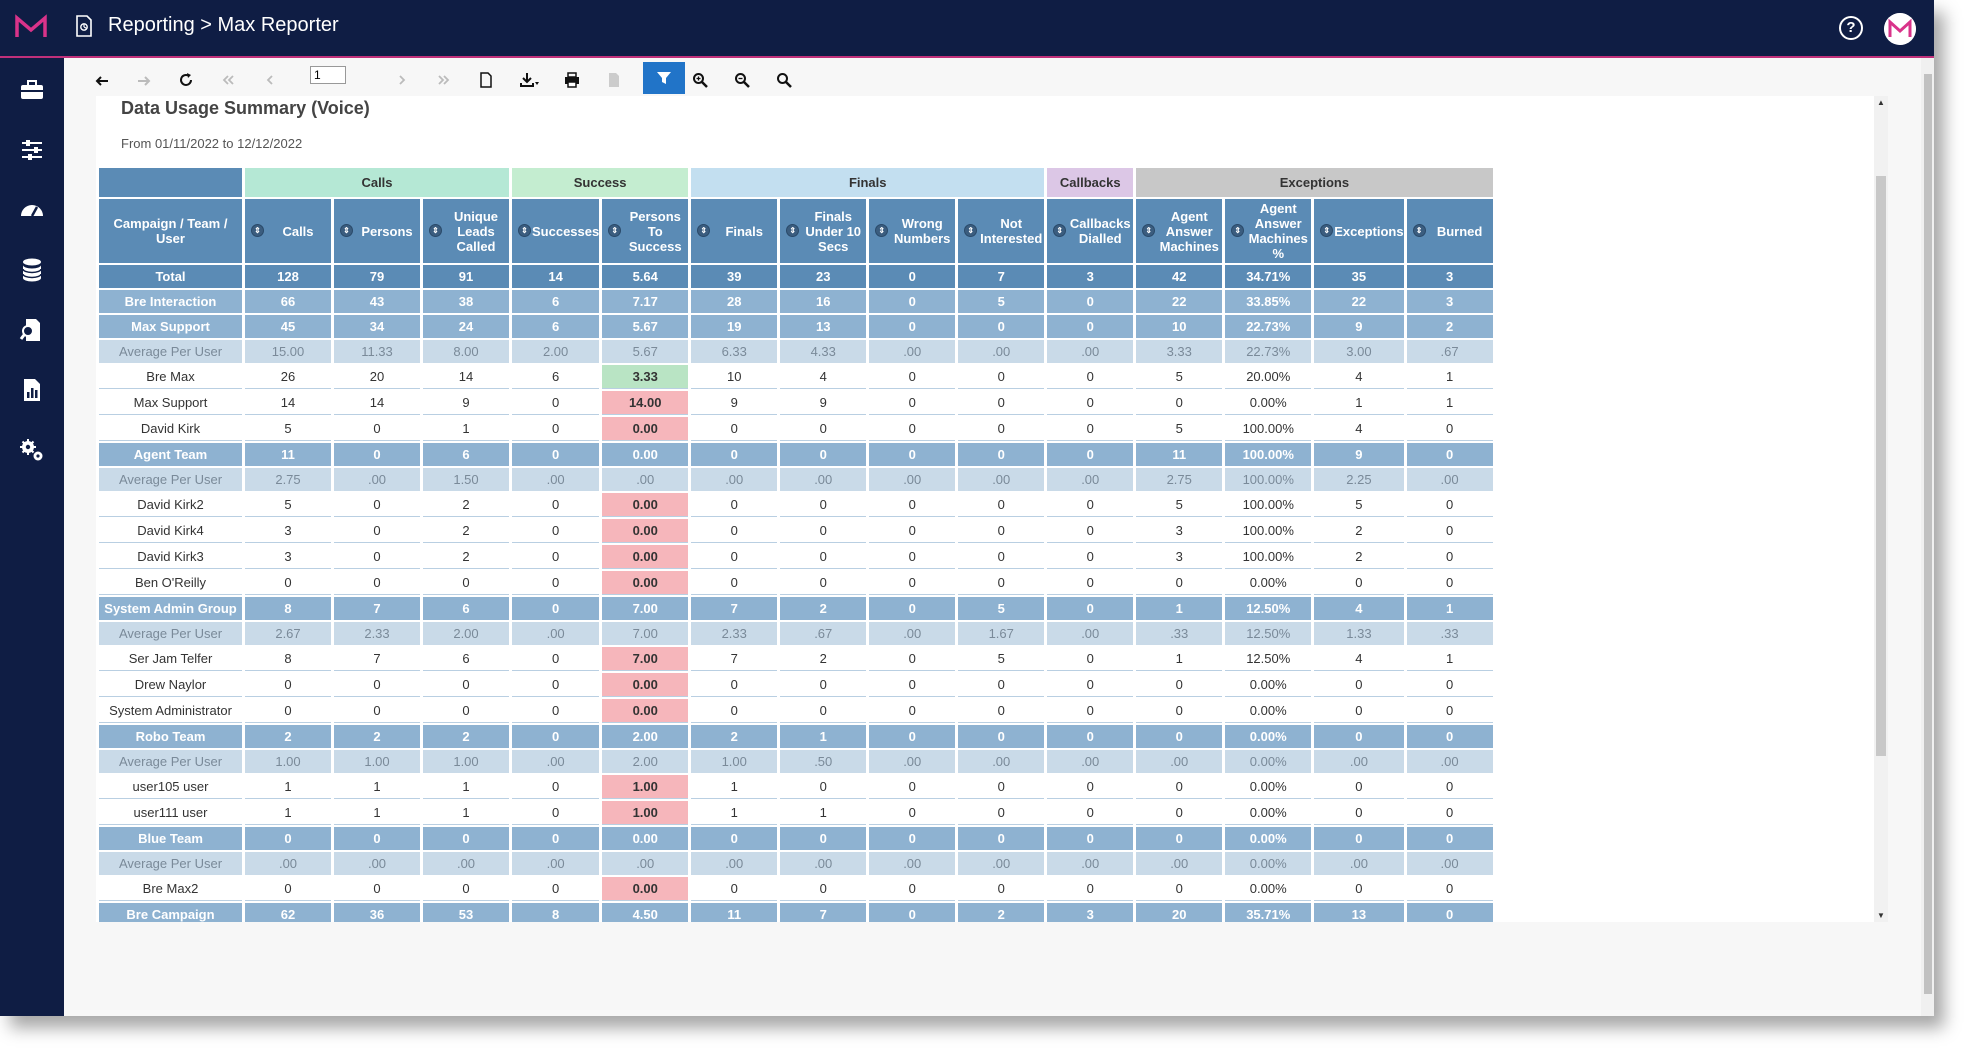 This screenshot has height=1059, width=1970. I want to click on search-icon, so click(784, 80).